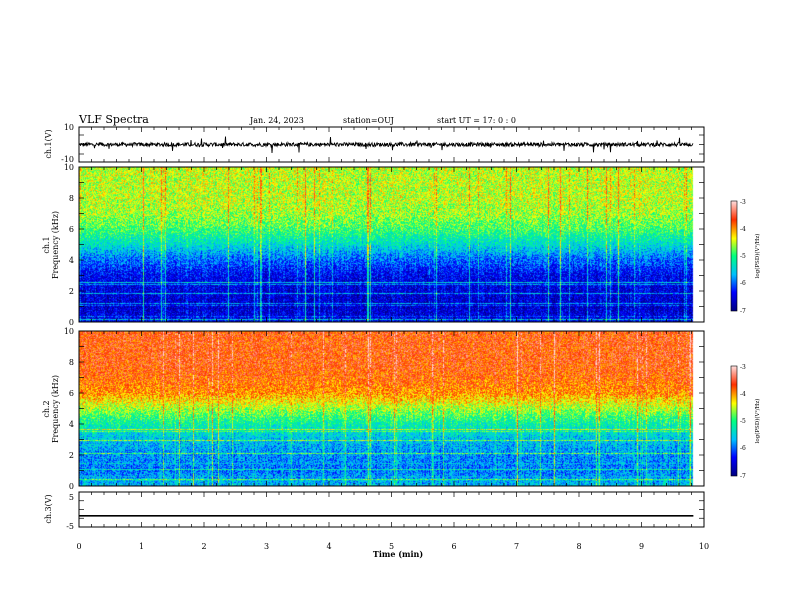 The width and height of the screenshot is (792, 612). I want to click on time-axis-label: Time (min), so click(398, 554).